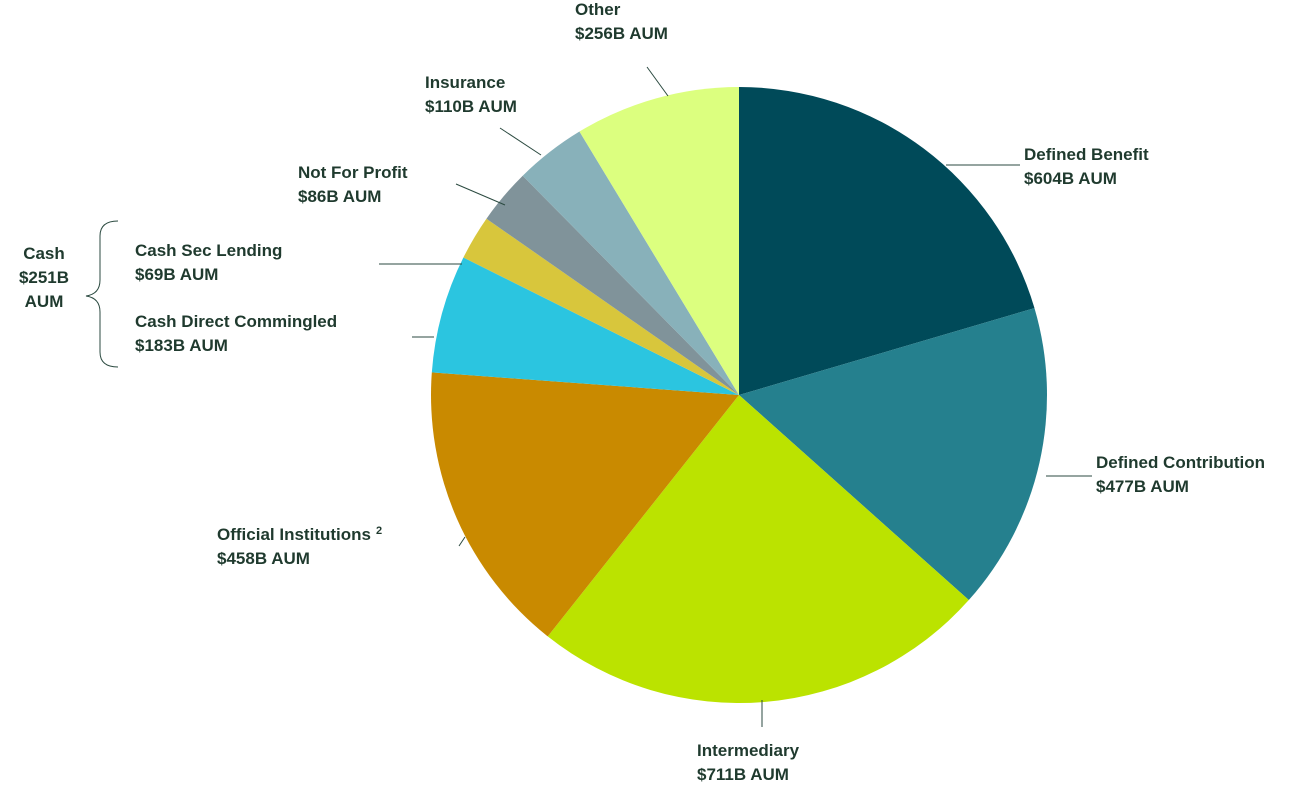 The height and width of the screenshot is (794, 1306). I want to click on pie-slice-defined-benefit, so click(887, 241).